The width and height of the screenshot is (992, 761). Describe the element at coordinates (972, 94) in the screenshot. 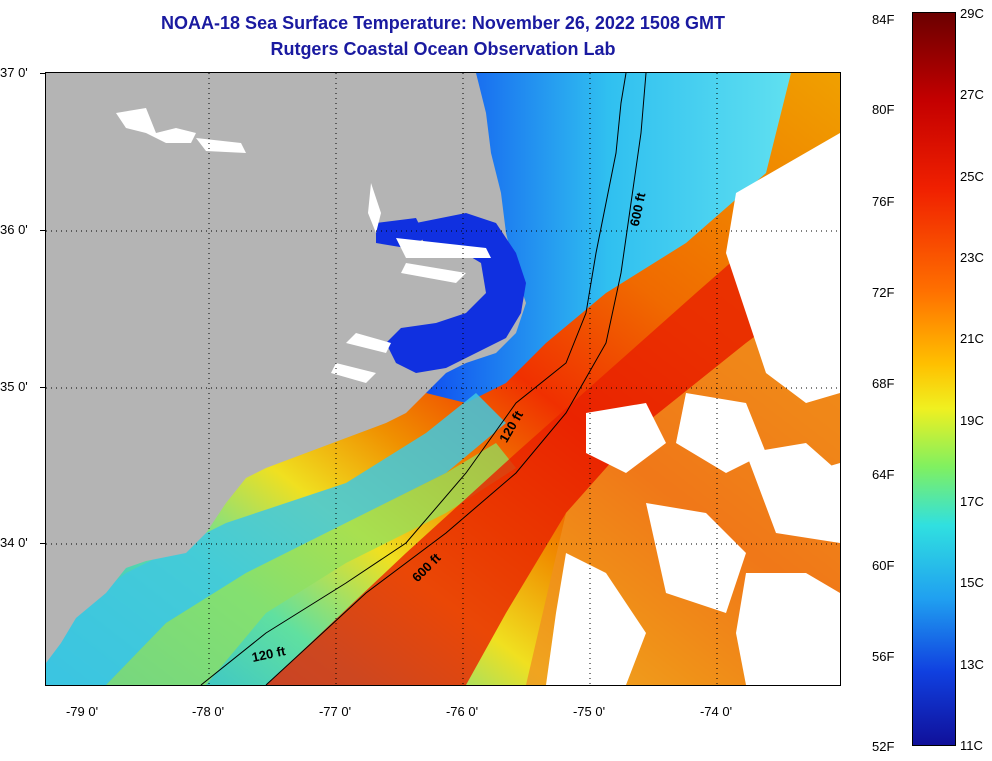

I see `cb-label-27C: 27C` at that location.